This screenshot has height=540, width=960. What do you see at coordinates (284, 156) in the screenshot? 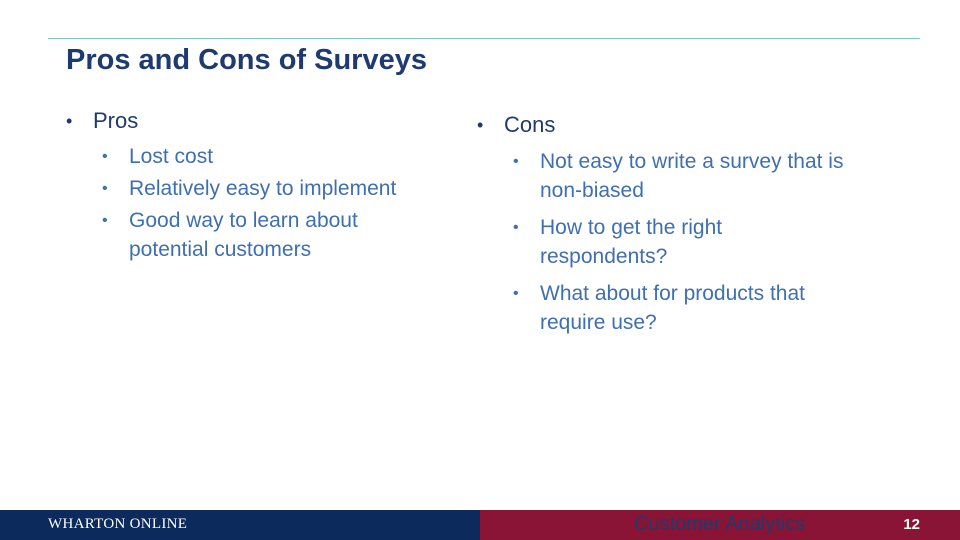
I see `pros-item: • Lost cost` at bounding box center [284, 156].